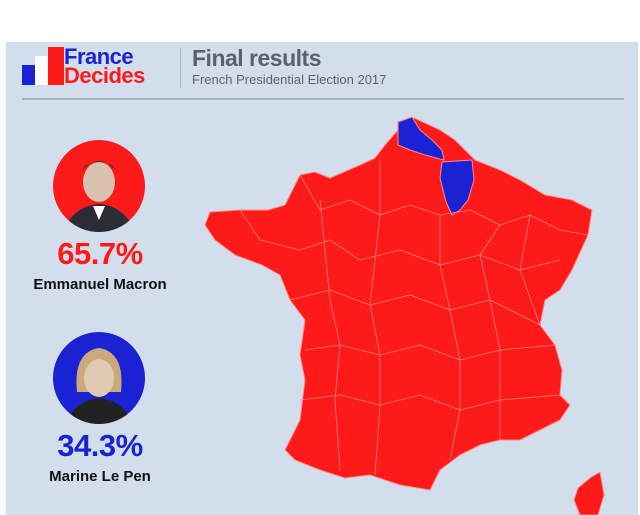 This screenshot has height=515, width=640. What do you see at coordinates (99, 186) in the screenshot?
I see `macron-avatar` at bounding box center [99, 186].